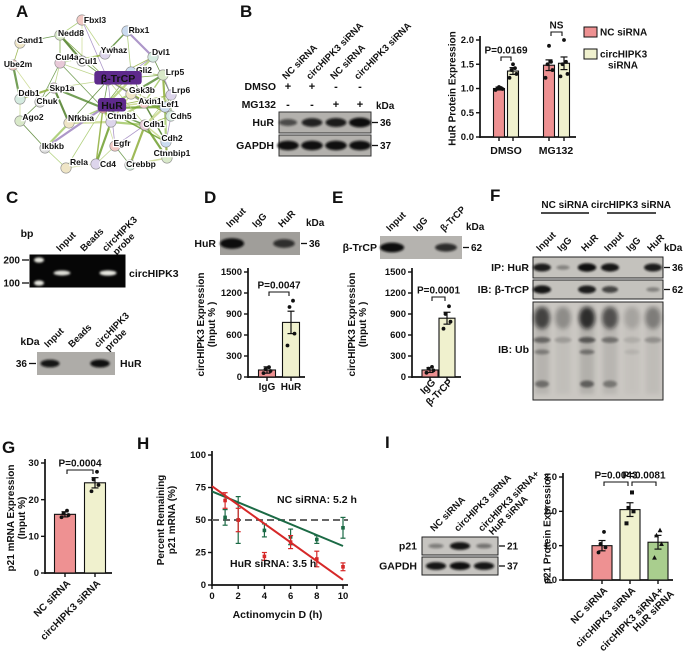 The image size is (693, 661). Describe the element at coordinates (510, 268) in the screenshot. I see `label-text: IP: HuR` at that location.